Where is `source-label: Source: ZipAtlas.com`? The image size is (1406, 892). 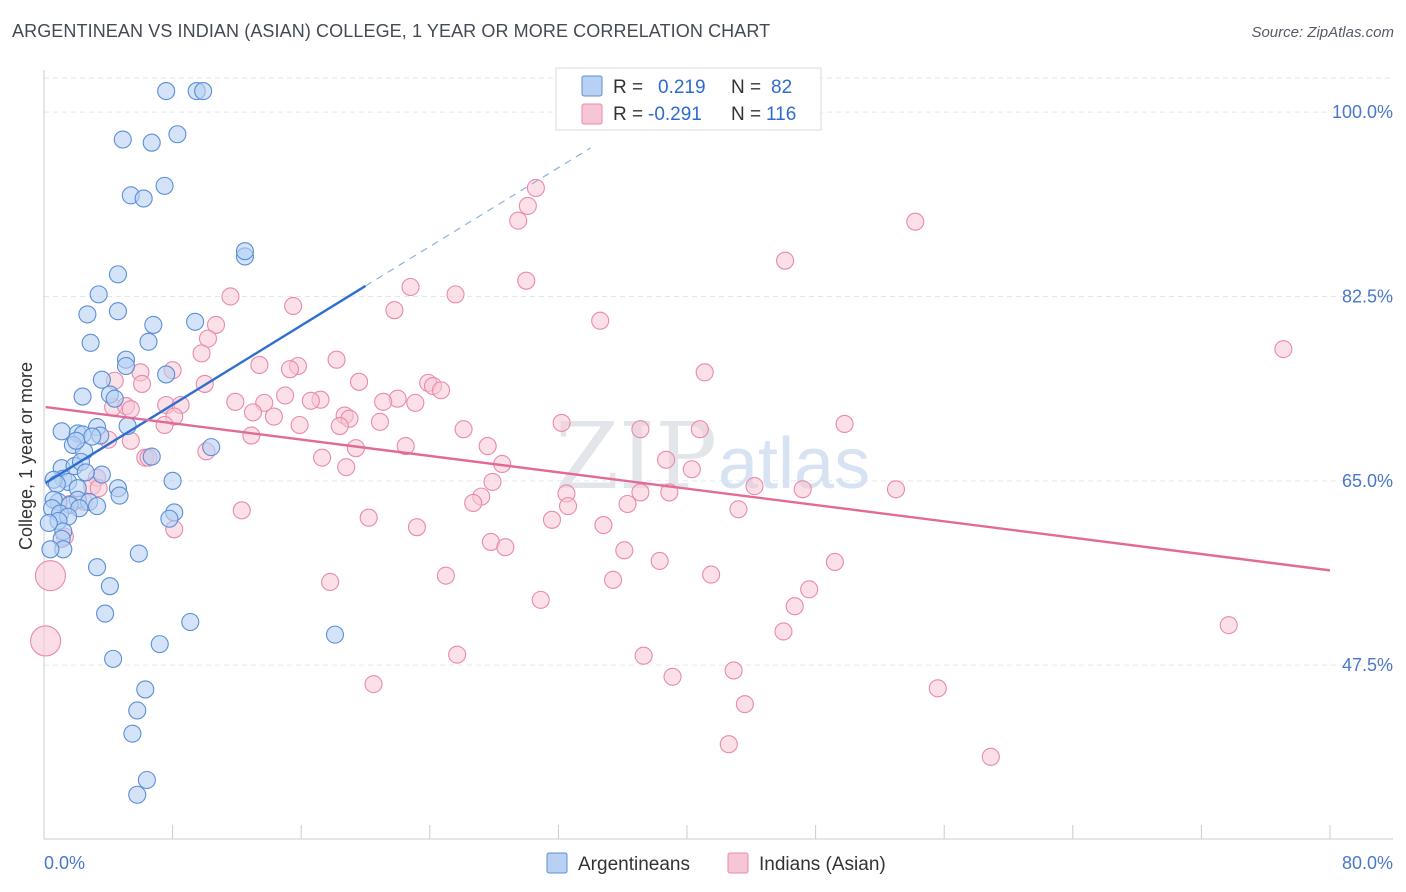
source-label: Source: ZipAtlas.com is located at coordinates (1322, 32).